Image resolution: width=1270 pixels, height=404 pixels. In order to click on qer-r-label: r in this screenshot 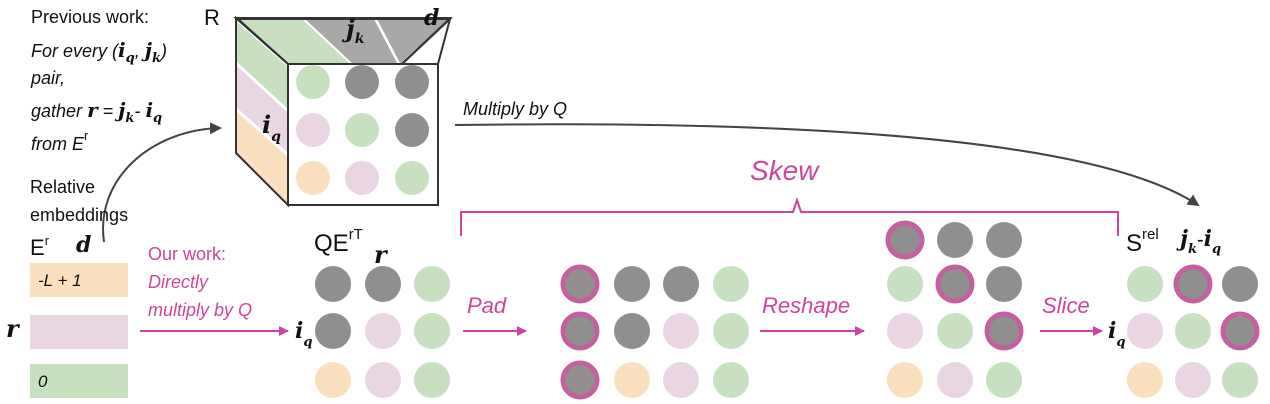, I will do `click(380, 254)`.